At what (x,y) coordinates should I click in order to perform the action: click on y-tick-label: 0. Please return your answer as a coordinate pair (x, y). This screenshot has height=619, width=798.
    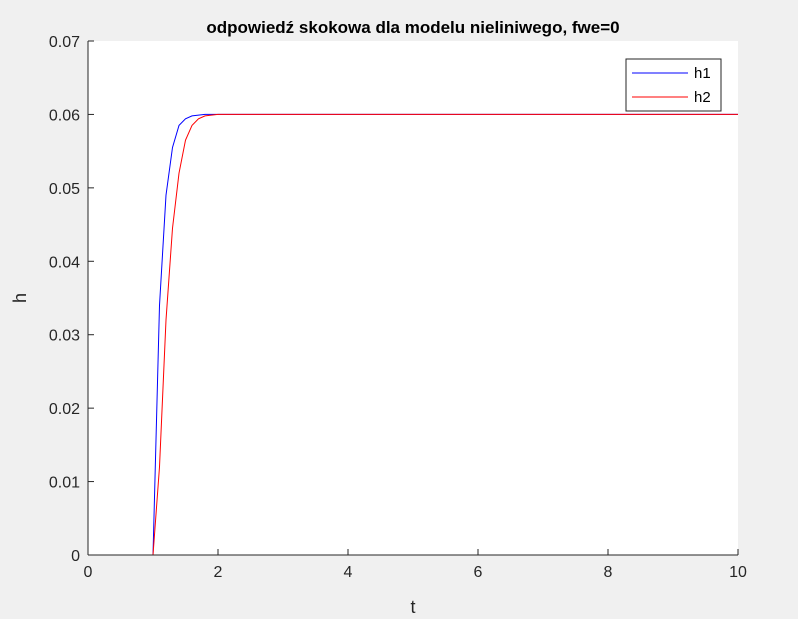
    Looking at the image, I should click on (75, 556).